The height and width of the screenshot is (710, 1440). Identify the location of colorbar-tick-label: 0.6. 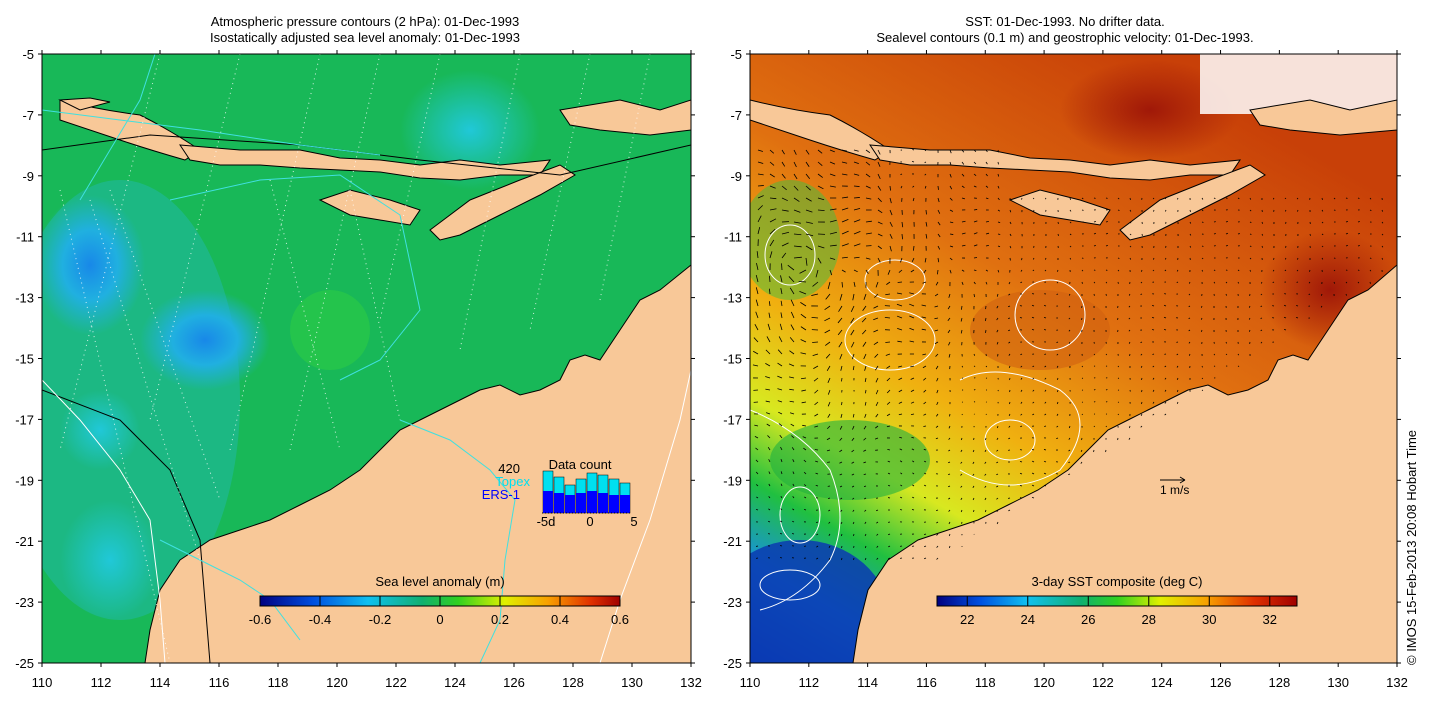
(620, 619).